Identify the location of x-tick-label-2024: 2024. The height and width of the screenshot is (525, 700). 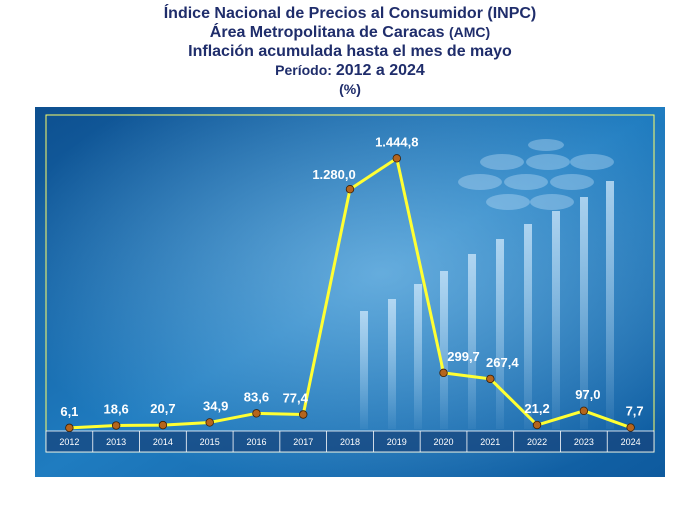
(631, 442).